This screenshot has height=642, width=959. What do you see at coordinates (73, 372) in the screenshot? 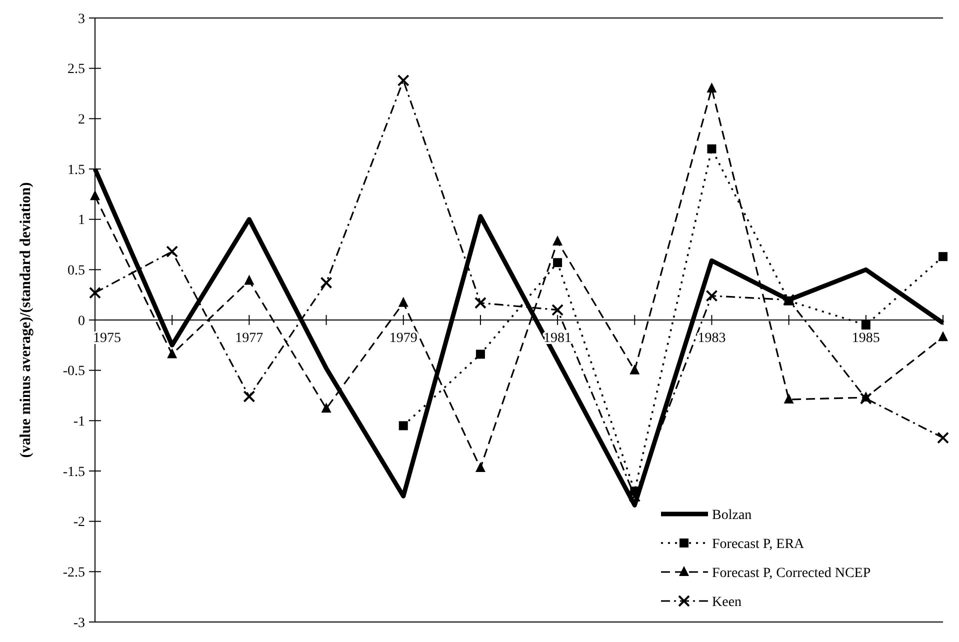
I see `y-tick-label: -0.5` at bounding box center [73, 372].